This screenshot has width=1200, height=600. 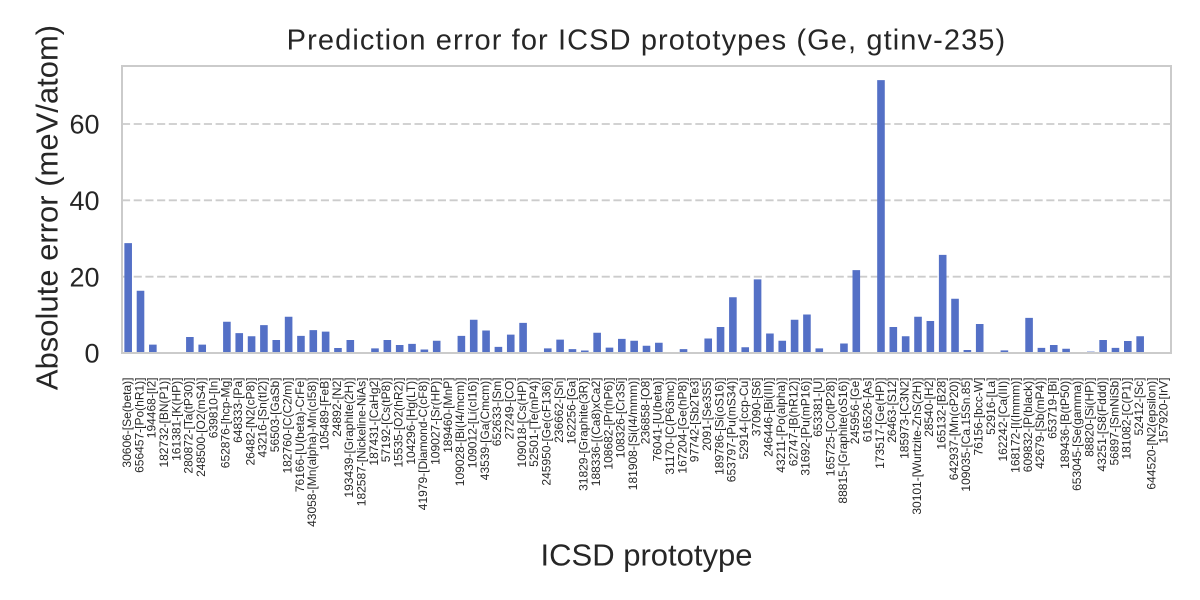 What do you see at coordinates (324, 414) in the screenshot?
I see `svg-text: 105489-[FeB]` at bounding box center [324, 414].